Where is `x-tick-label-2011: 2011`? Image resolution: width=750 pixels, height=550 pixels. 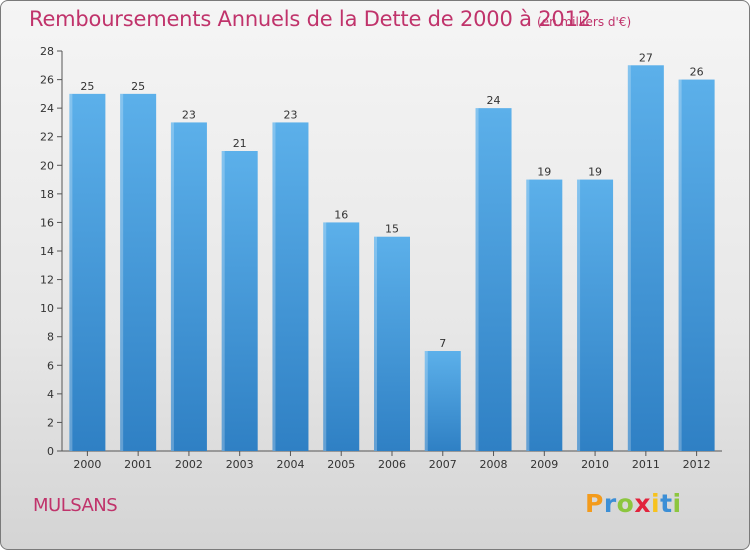
x-tick-label-2011: 2011 is located at coordinates (646, 464).